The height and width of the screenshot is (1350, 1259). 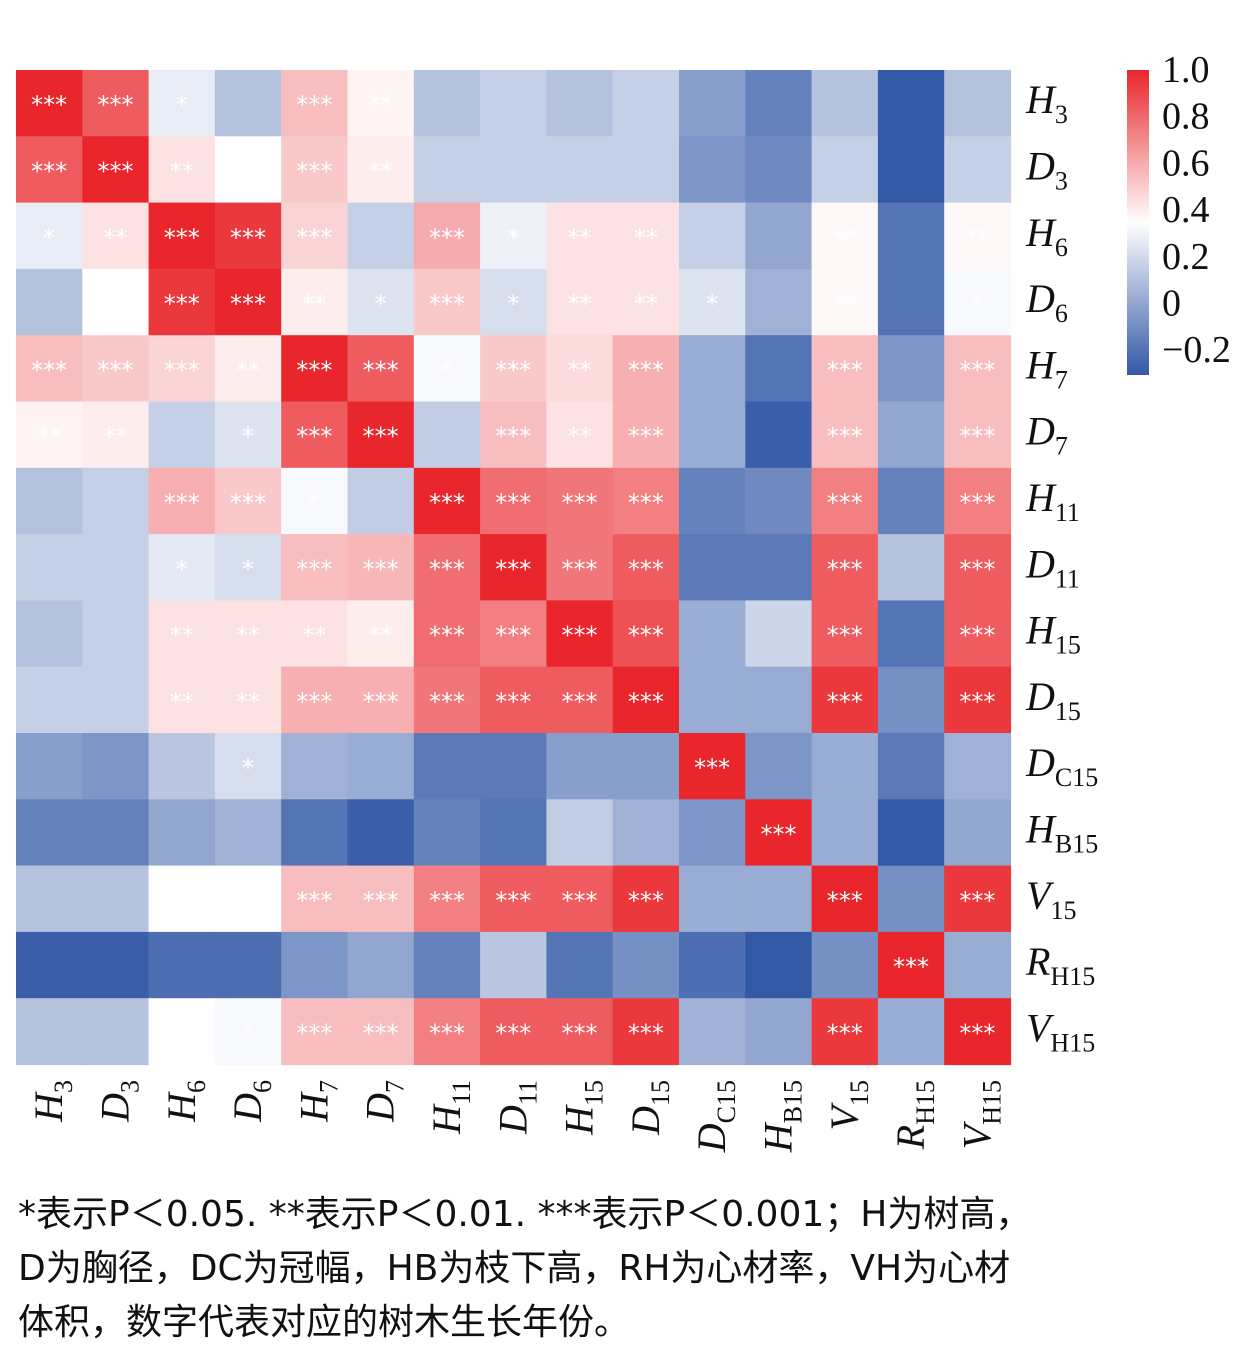 I want to click on row-label: DC15, so click(x=1061, y=766).